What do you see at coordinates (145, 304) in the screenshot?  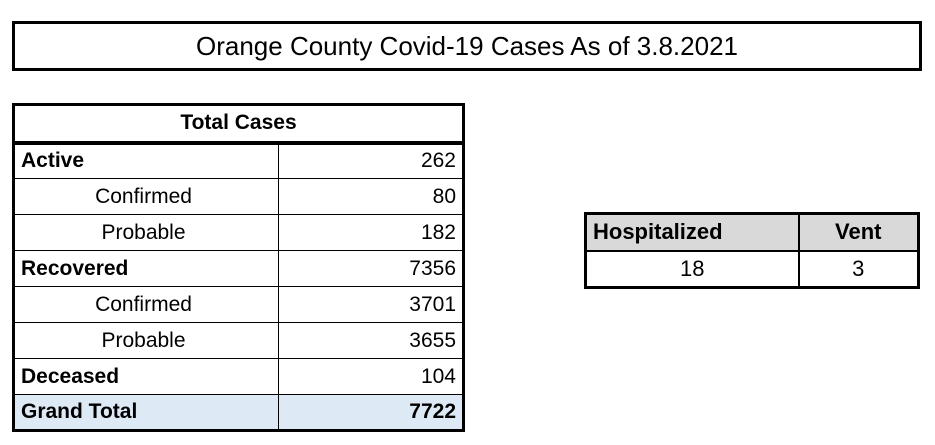 I see `recovered-confirmed-label: Confirmed` at bounding box center [145, 304].